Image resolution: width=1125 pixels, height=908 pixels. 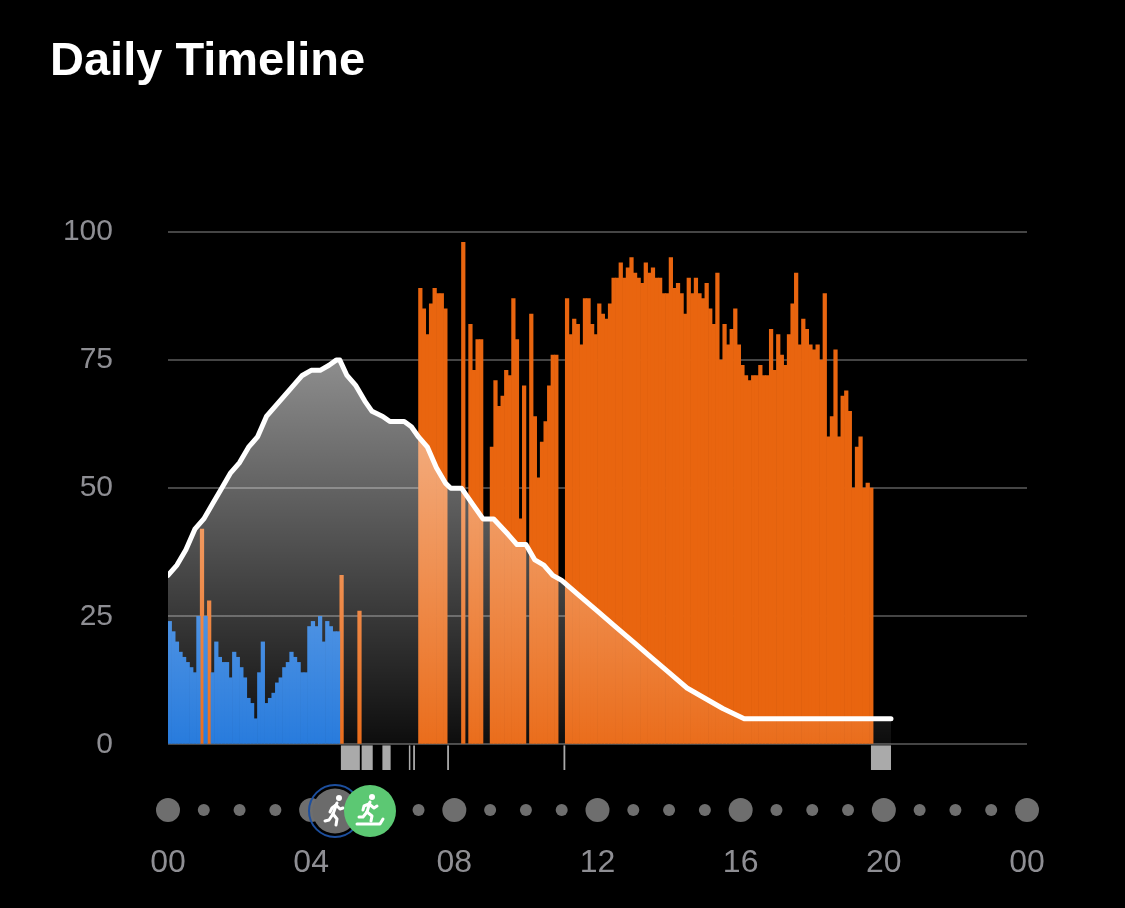 I want to click on chart-title: Daily Timeline, so click(x=208, y=59).